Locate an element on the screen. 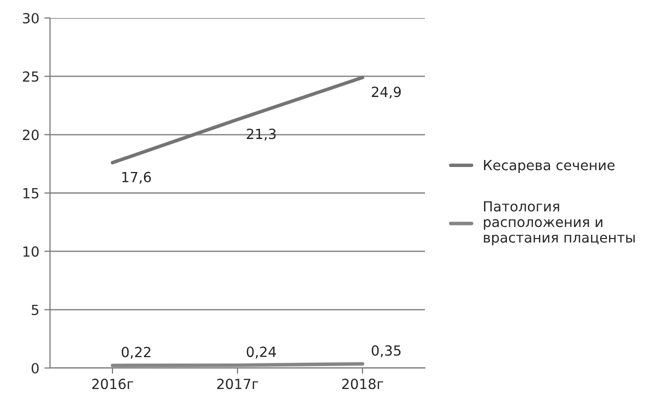 The width and height of the screenshot is (659, 405). x-tick-label: 2016г is located at coordinates (113, 384).